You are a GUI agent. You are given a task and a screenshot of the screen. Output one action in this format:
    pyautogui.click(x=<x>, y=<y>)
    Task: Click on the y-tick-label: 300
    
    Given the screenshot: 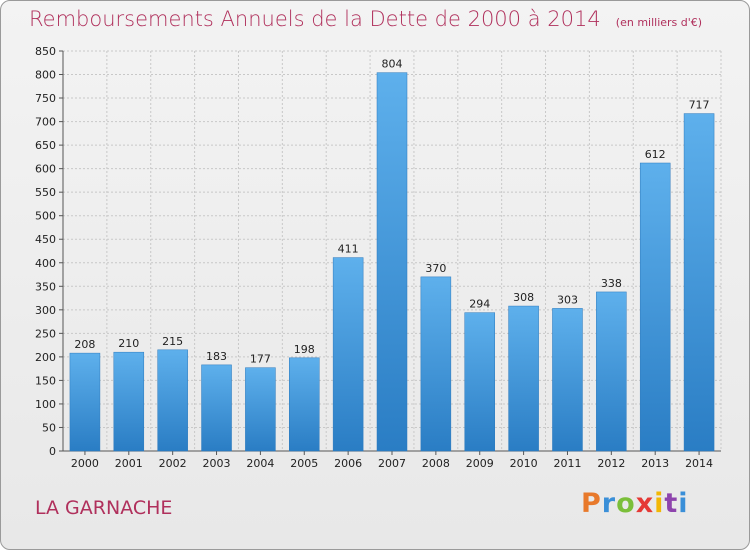 What is the action you would take?
    pyautogui.click(x=45, y=310)
    